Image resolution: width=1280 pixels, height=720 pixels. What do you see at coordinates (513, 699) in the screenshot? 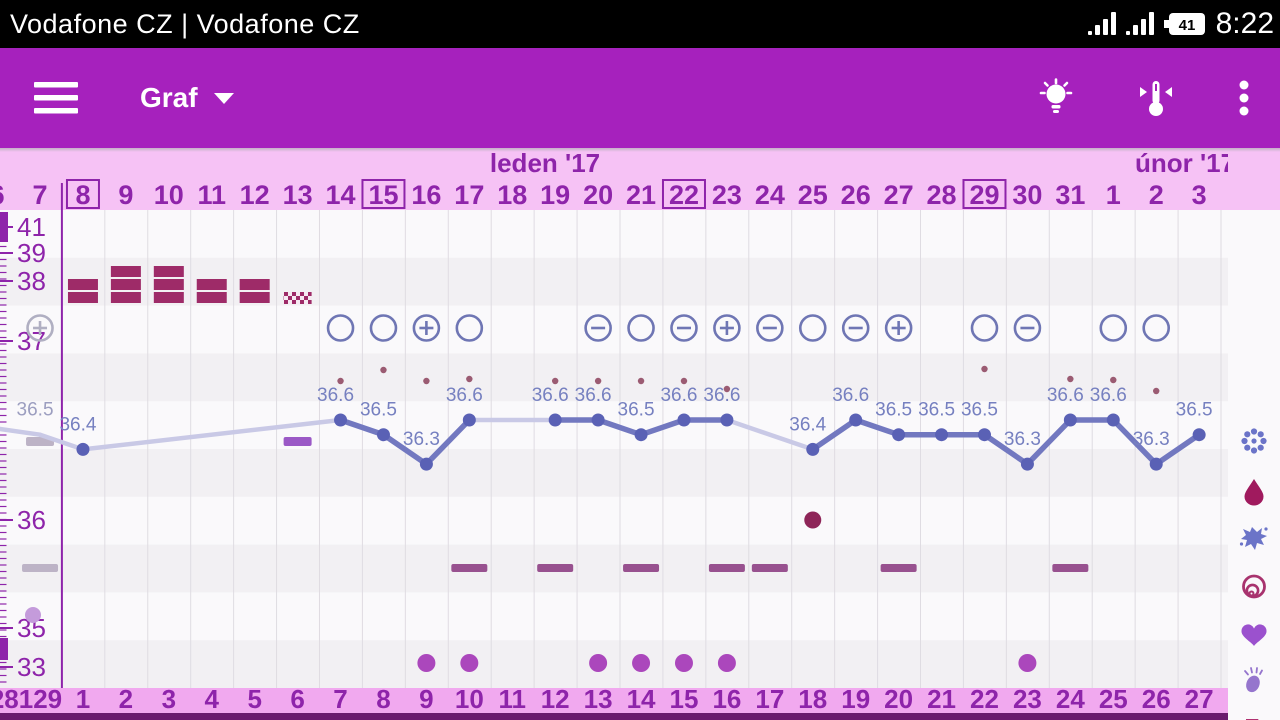
I see `cycle-day-label: 11` at bounding box center [513, 699].